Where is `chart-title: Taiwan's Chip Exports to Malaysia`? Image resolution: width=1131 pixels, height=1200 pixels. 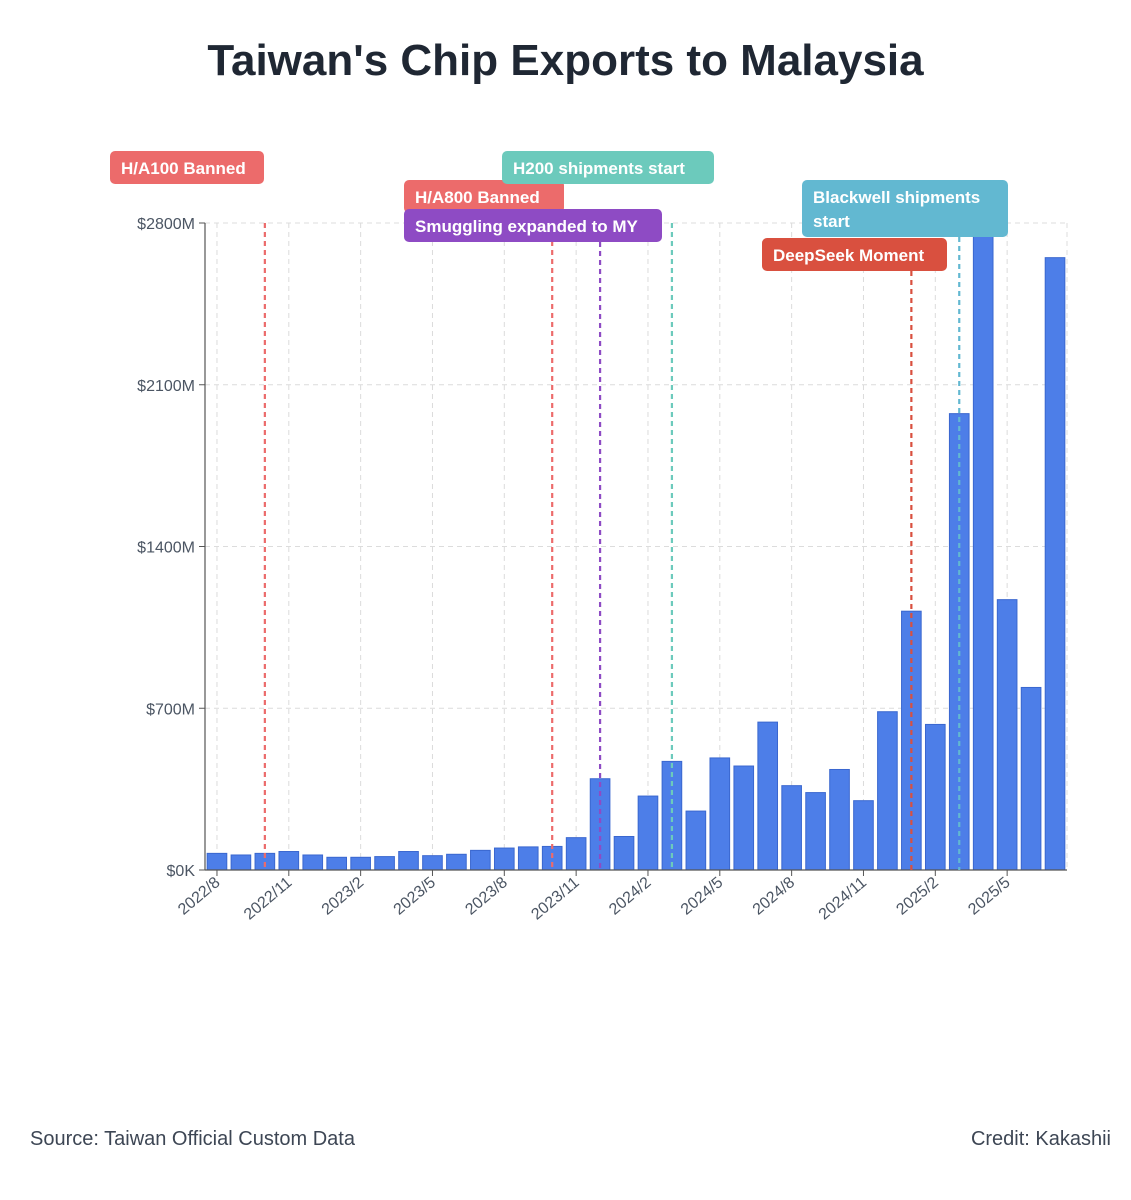 chart-title: Taiwan's Chip Exports to Malaysia is located at coordinates (565, 60).